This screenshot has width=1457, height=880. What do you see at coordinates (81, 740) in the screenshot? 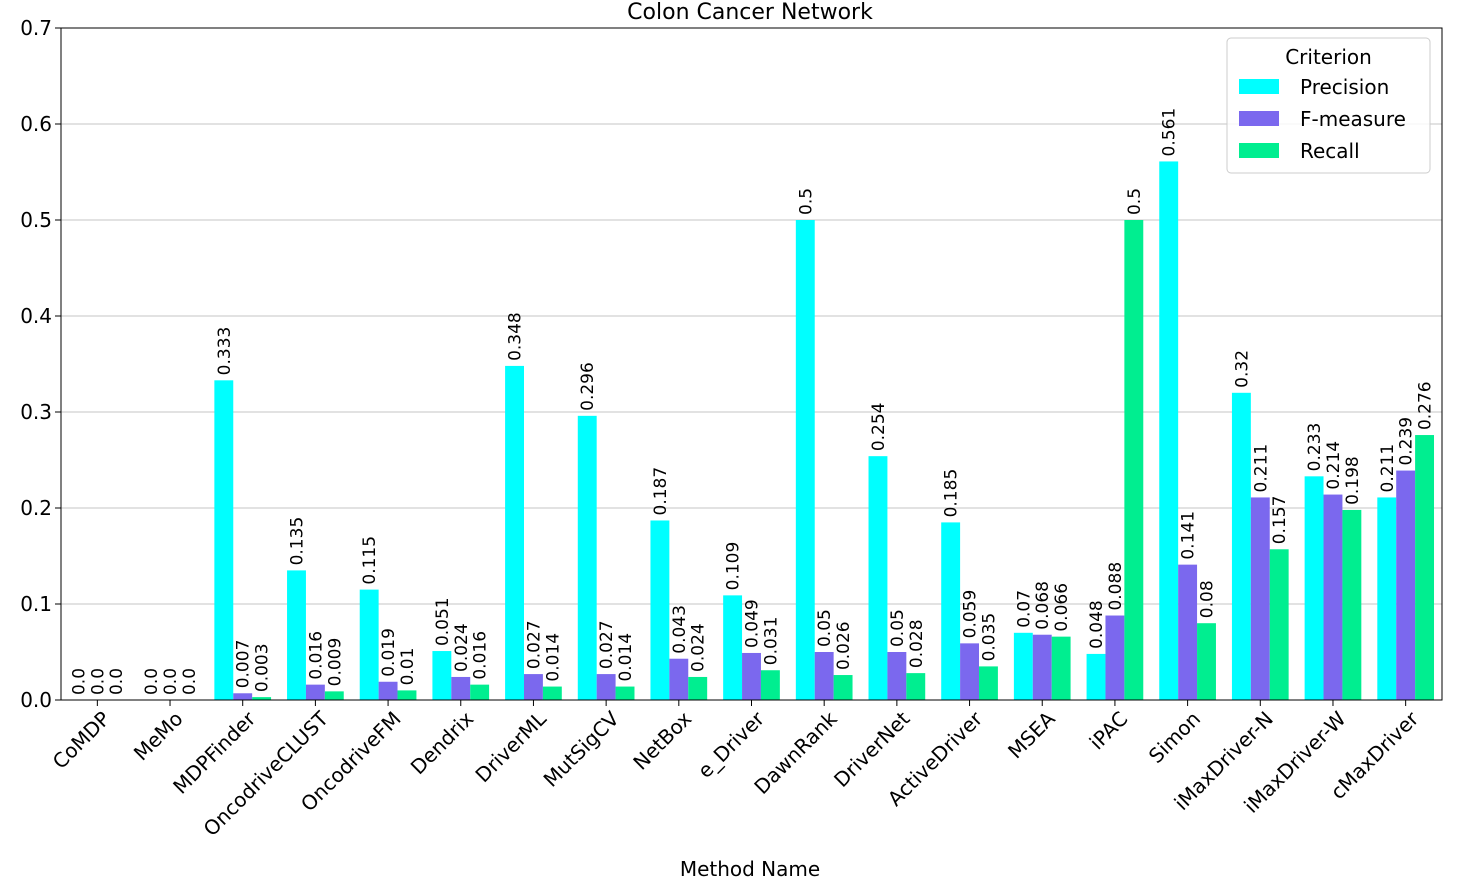
I see `x-tick-label: CoMDP` at bounding box center [81, 740].